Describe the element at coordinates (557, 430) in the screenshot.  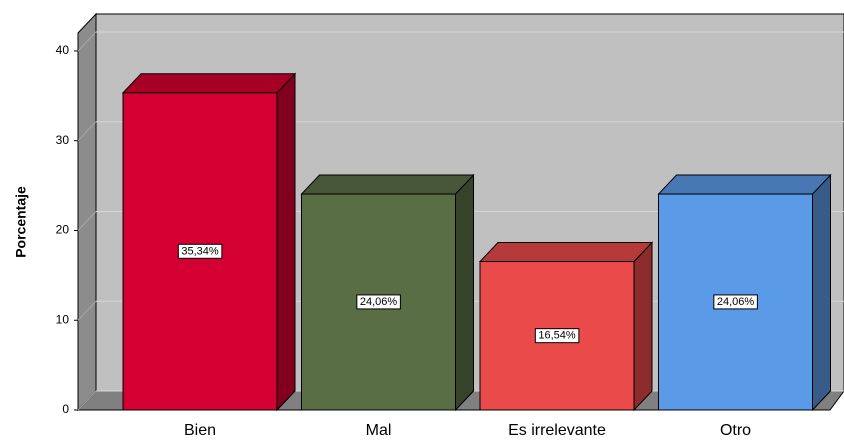
I see `x-tick-label: Es irrelevante` at that location.